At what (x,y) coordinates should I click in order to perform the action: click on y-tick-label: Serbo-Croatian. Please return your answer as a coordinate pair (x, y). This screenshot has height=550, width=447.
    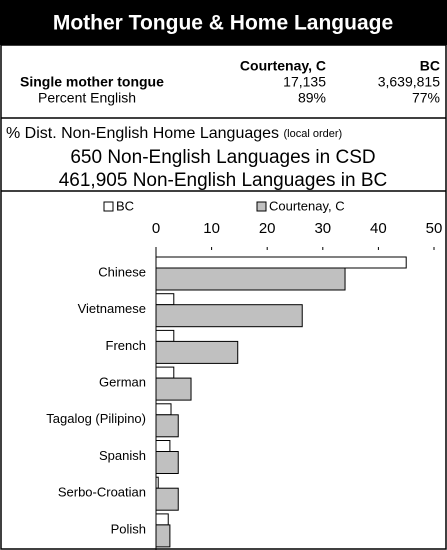
    Looking at the image, I should click on (102, 492).